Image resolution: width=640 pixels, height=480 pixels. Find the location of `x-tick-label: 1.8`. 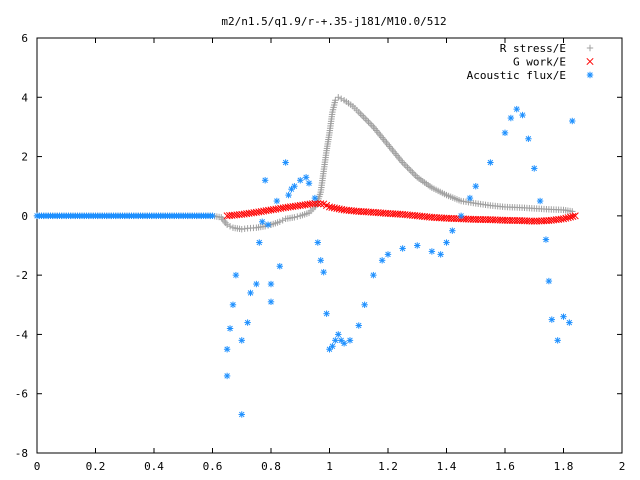

x-tick-label: 1.8 is located at coordinates (564, 466).